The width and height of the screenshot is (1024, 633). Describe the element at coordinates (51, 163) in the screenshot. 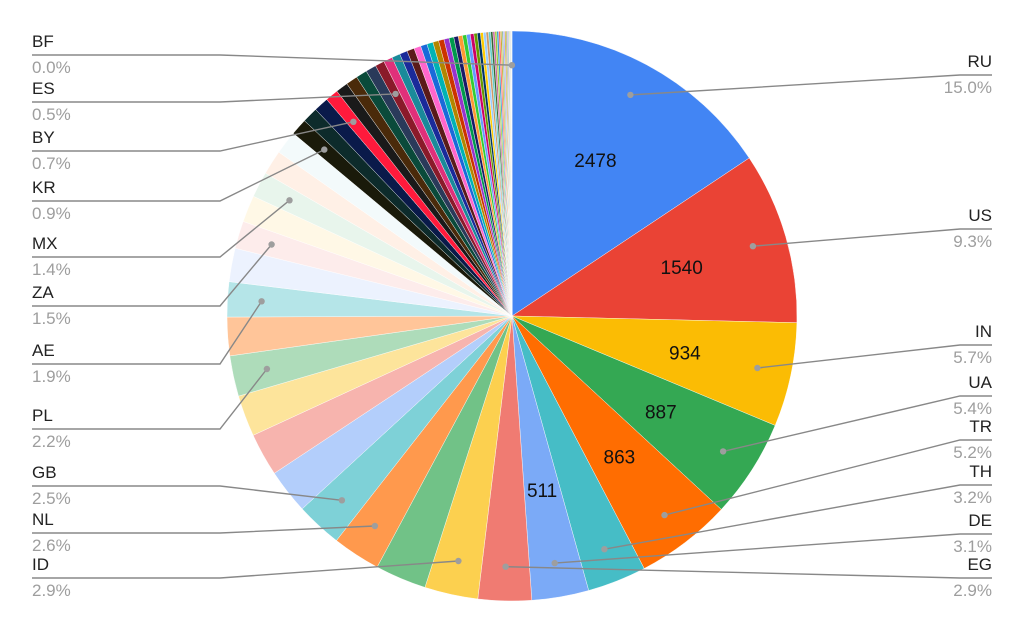

I see `callout-percent-by: 0.7%` at that location.